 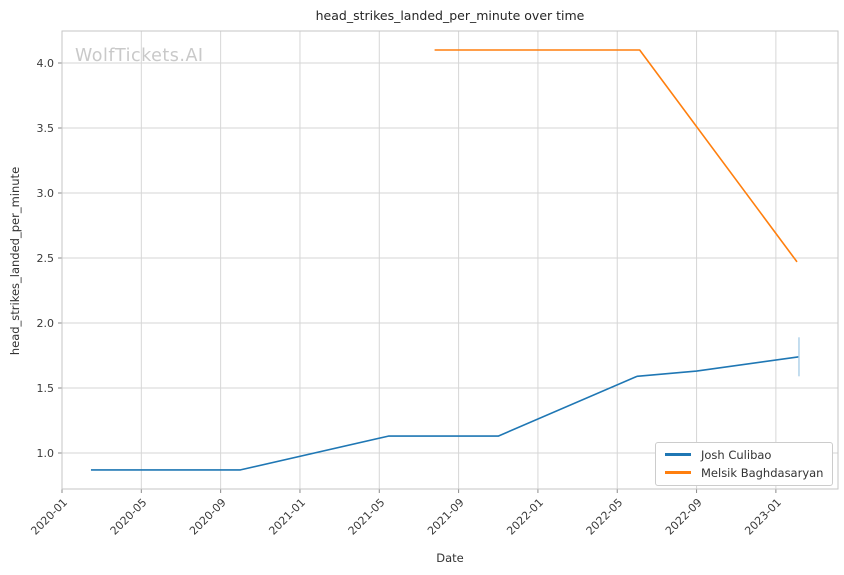 I want to click on y-tick-label: 3.0, so click(x=46, y=193).